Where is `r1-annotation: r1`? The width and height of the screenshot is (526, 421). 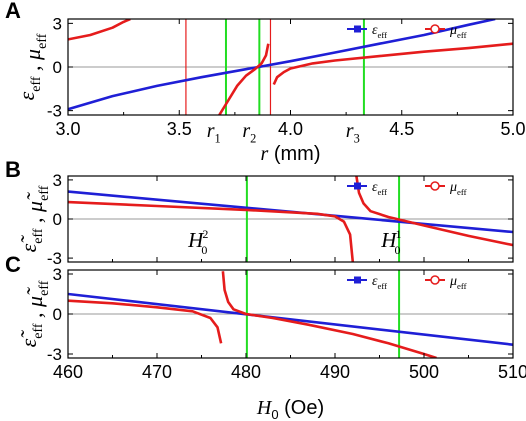
r1-annotation: r1 is located at coordinates (214, 133).